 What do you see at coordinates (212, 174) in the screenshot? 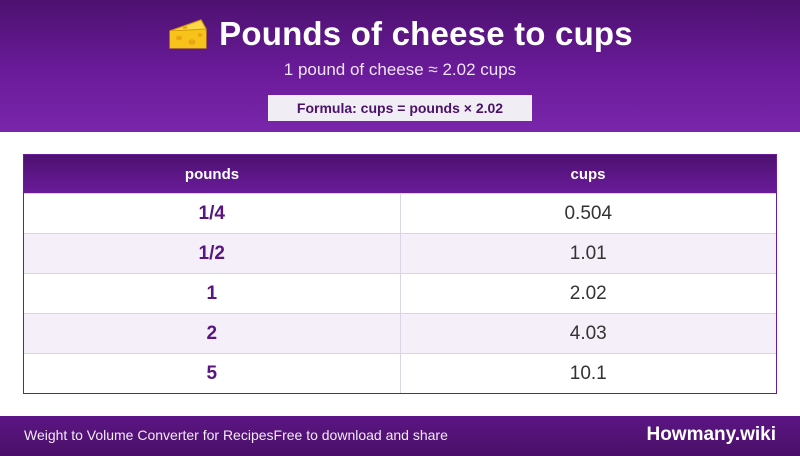
I see `column-header-pounds: pounds` at bounding box center [212, 174].